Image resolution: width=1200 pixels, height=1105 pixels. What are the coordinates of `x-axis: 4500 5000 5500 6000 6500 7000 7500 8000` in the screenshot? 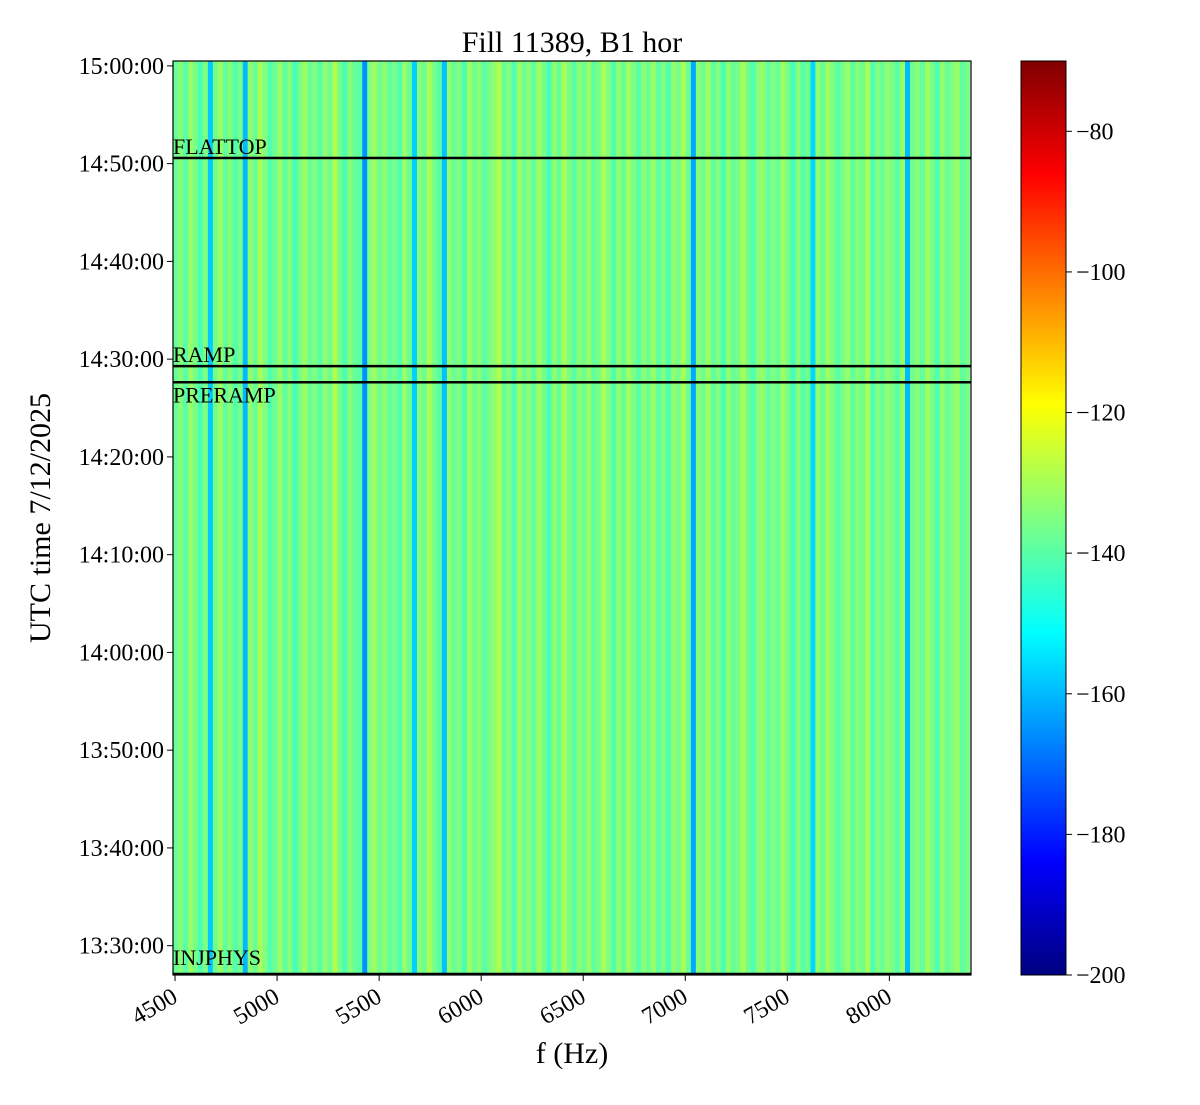 It's located at (511, 1002).